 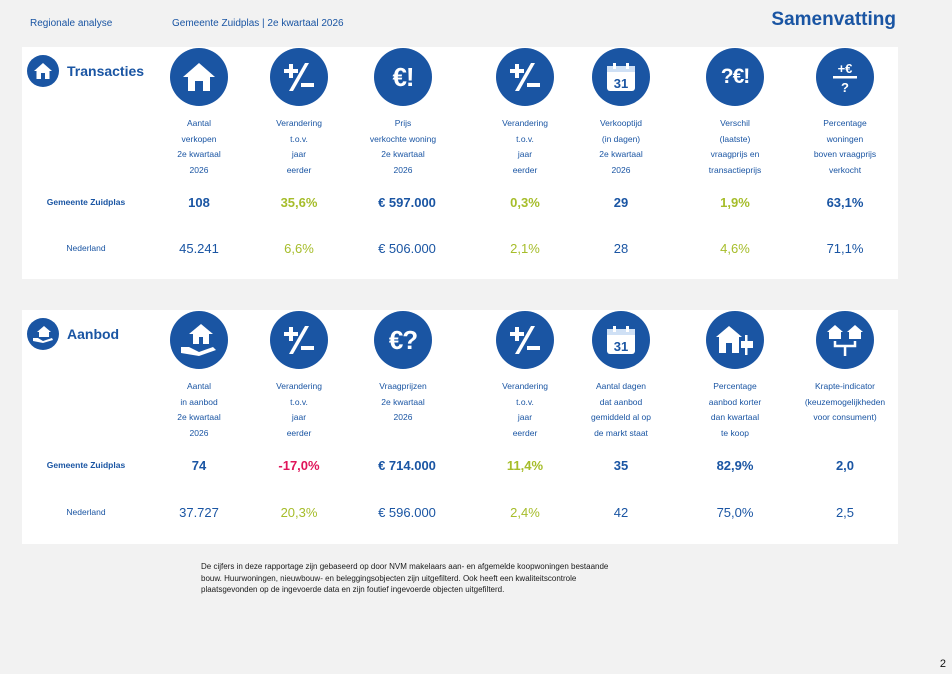 What do you see at coordinates (199, 512) in the screenshot?
I see `value-cell: 37.727` at bounding box center [199, 512].